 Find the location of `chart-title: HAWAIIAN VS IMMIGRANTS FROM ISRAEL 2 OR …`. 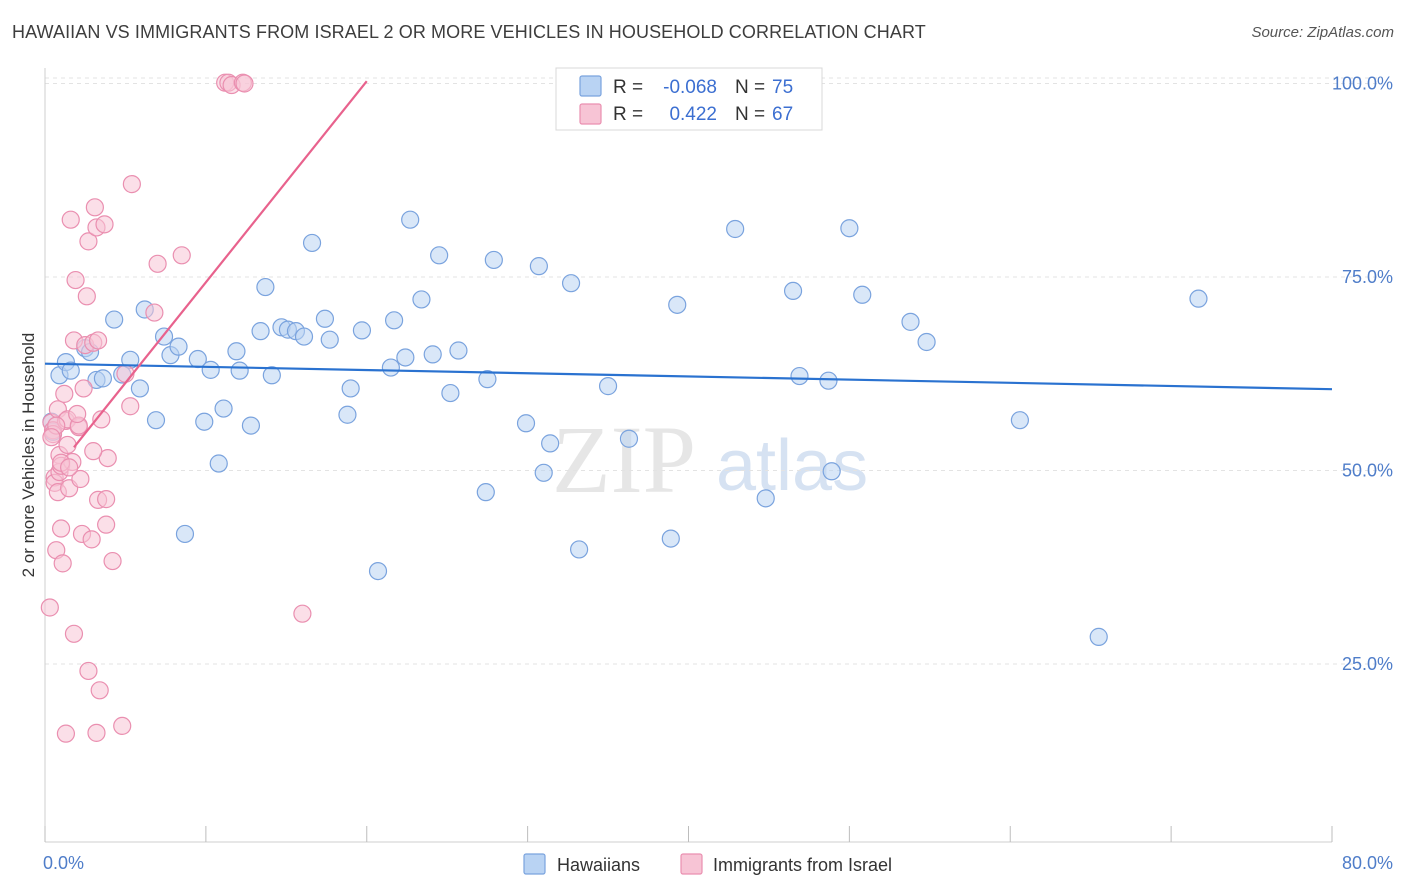

chart-title: HAWAIIAN VS IMMIGRANTS FROM ISRAEL 2 OR … is located at coordinates (469, 32).